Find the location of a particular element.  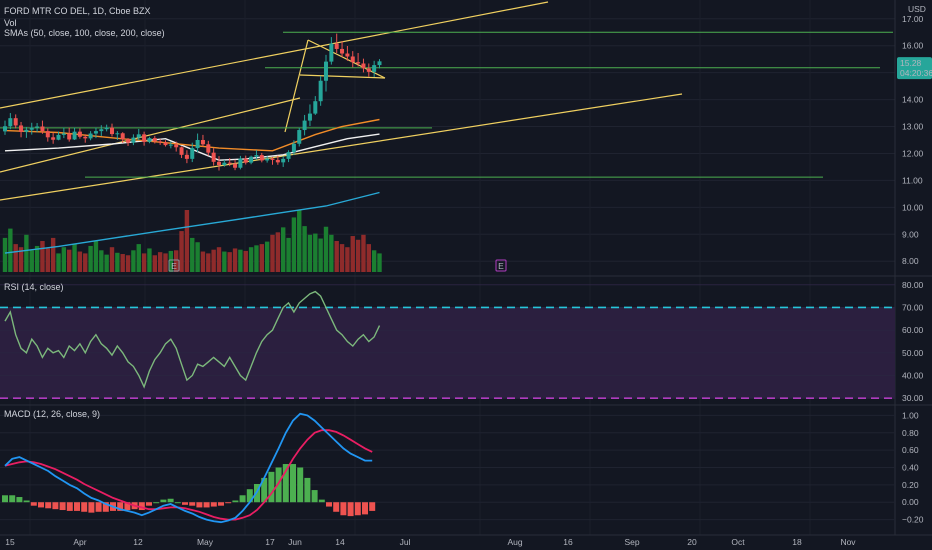

macd-legend: MACD (12, 26, close, 9) is located at coordinates (52, 414).